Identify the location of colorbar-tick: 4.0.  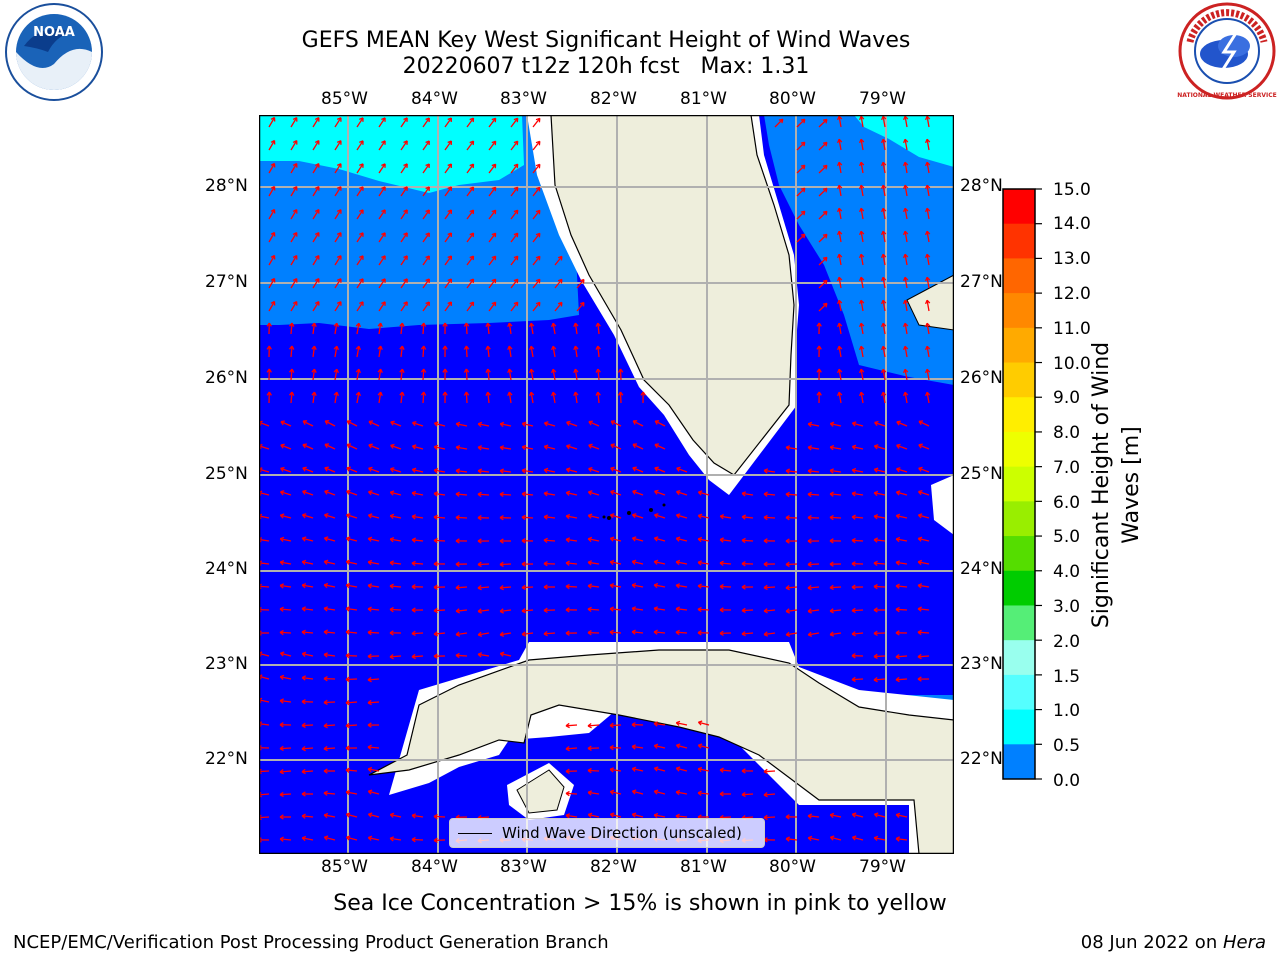
(1067, 572).